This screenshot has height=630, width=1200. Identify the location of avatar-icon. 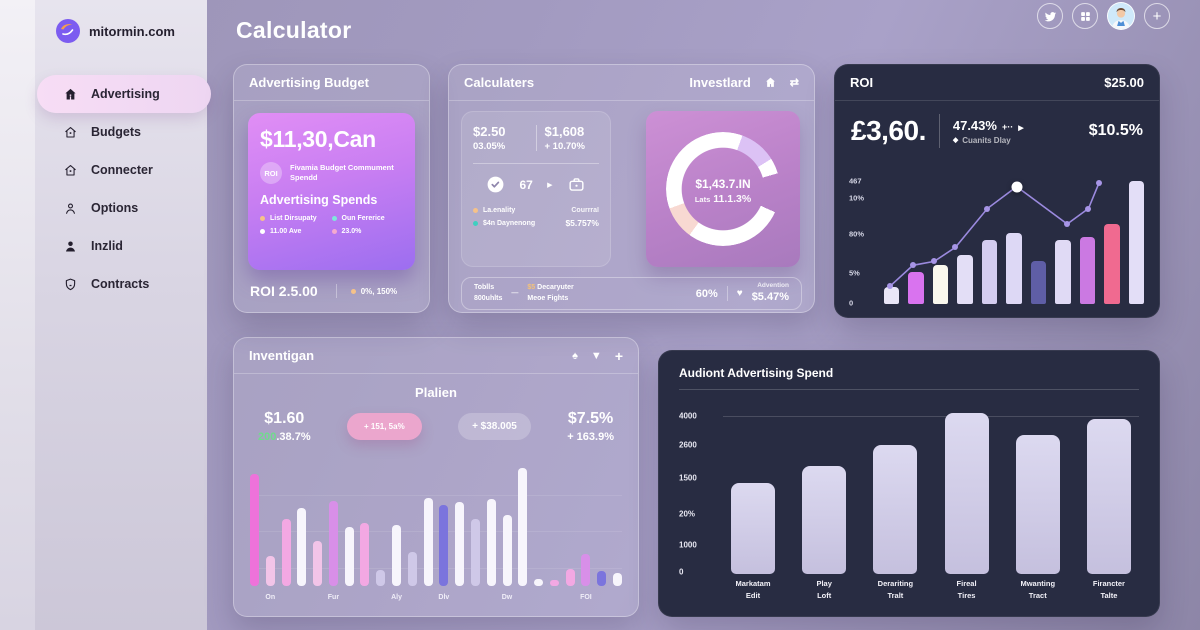
(1121, 16).